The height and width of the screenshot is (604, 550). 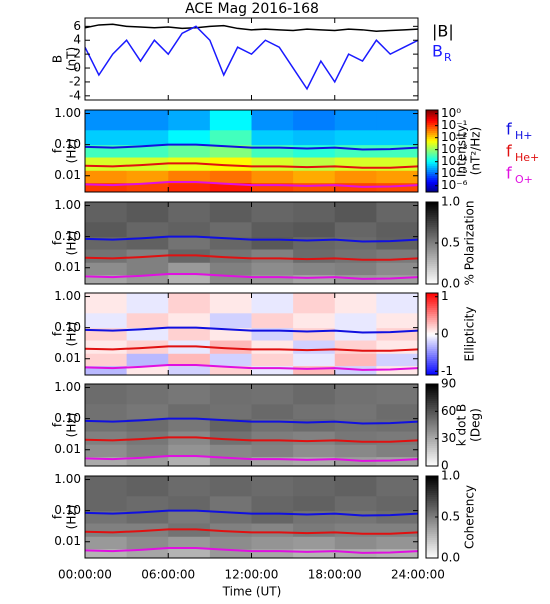 I want to click on legend-subscript: H+, so click(x=524, y=135).